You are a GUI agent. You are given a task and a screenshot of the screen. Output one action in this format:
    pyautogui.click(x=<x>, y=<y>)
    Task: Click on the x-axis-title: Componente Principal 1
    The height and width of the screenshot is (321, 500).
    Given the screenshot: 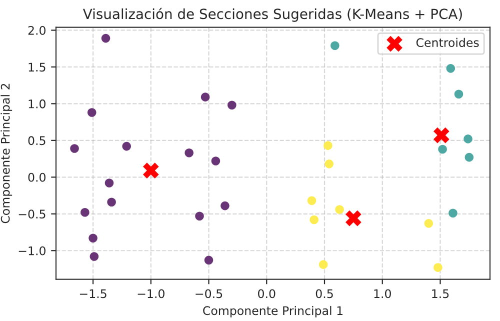 What is the action you would take?
    pyautogui.click(x=272, y=312)
    